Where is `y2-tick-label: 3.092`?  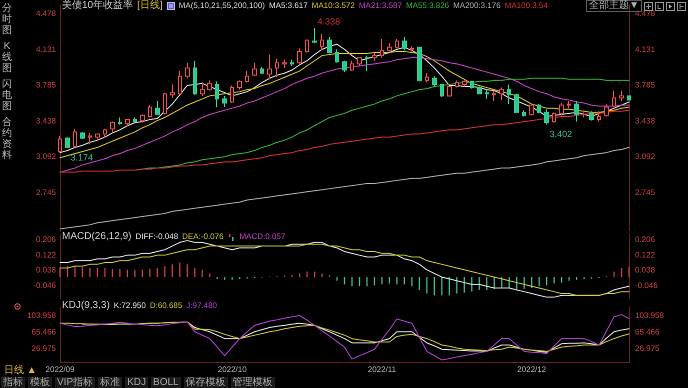
y2-tick-label: 3.092 is located at coordinates (645, 156).